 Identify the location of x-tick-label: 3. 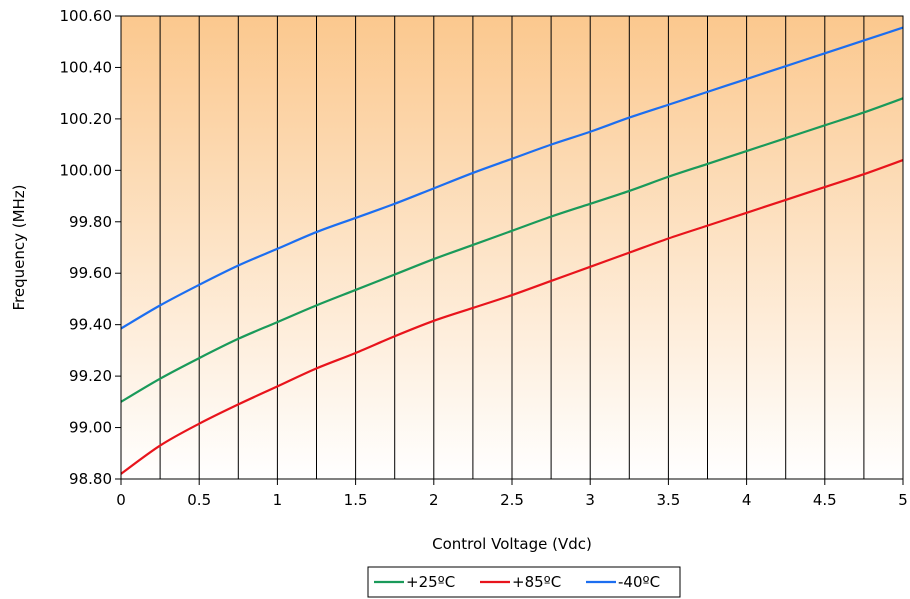
(590, 500).